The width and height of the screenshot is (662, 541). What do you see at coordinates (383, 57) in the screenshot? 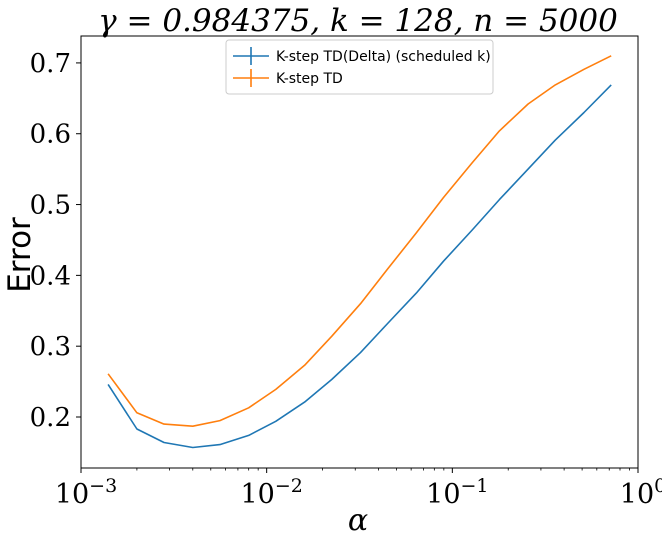
I see `legend-label-0: K-step TD(Delta) (scheduled k)` at bounding box center [383, 57].